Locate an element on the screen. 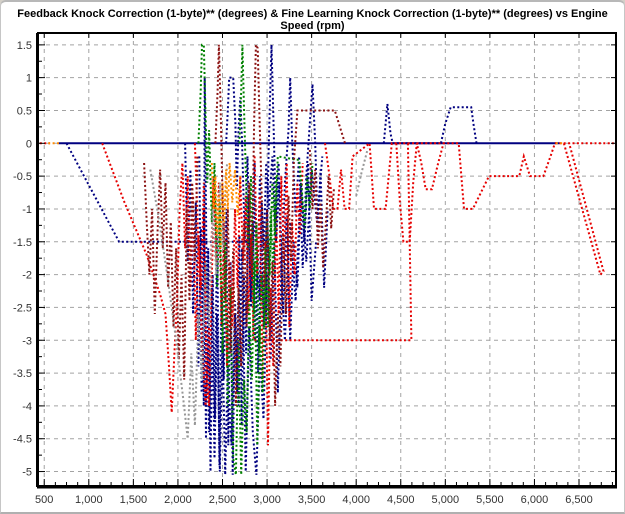  series-navy-spikes-mid is located at coordinates (277, 209).